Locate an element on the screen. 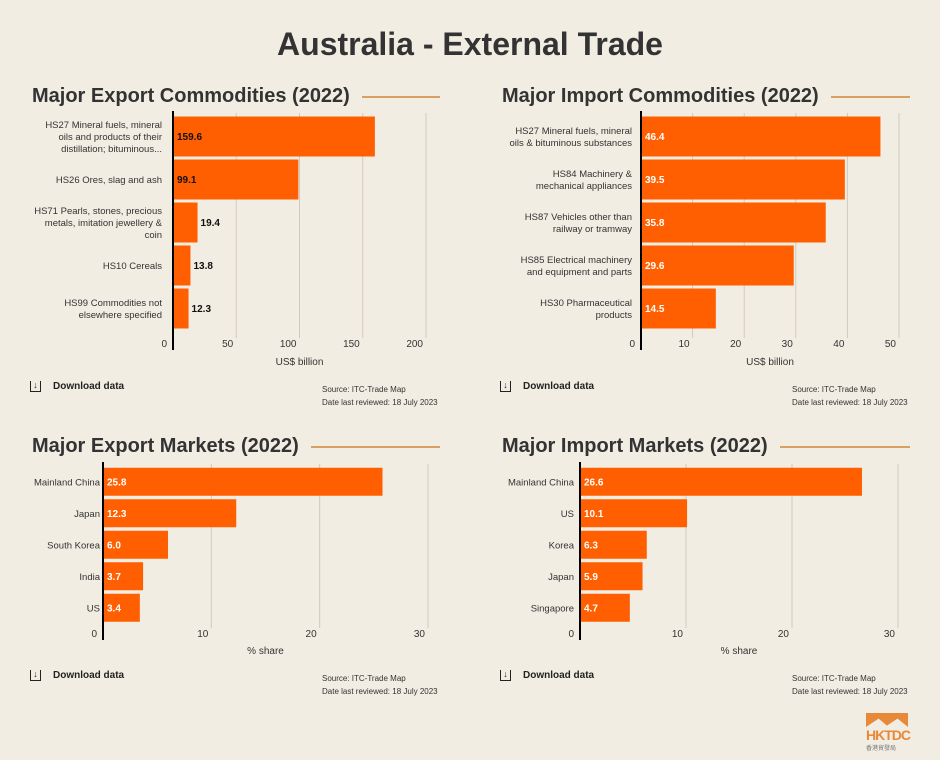 This screenshot has width=940, height=760. category-label: HS71 Pearls, stones, precious is located at coordinates (98, 211).